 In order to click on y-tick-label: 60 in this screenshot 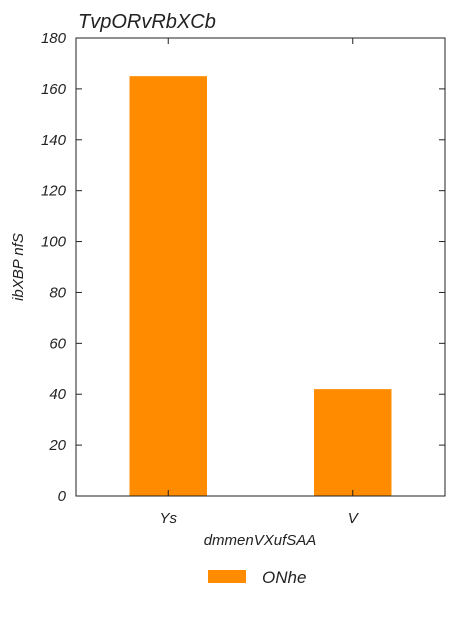, I will do `click(57, 343)`.